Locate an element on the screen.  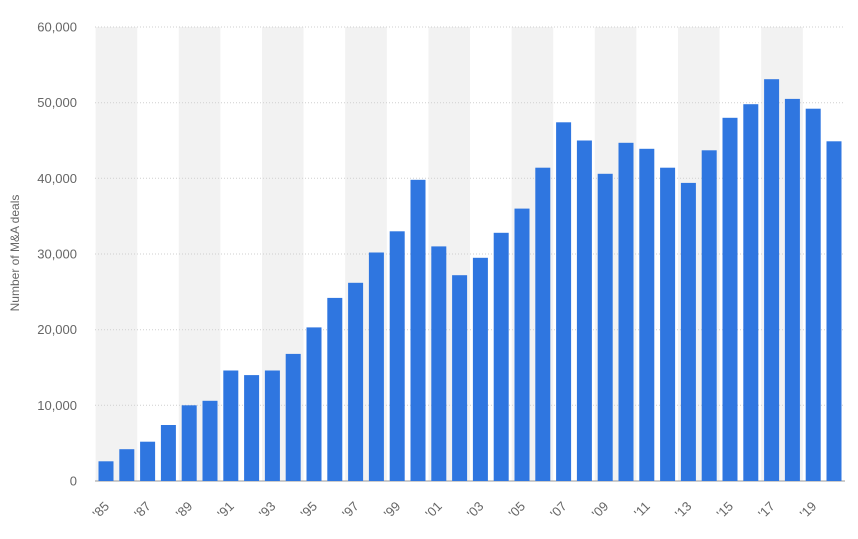
x-tick-label: '19 is located at coordinates (808, 510).